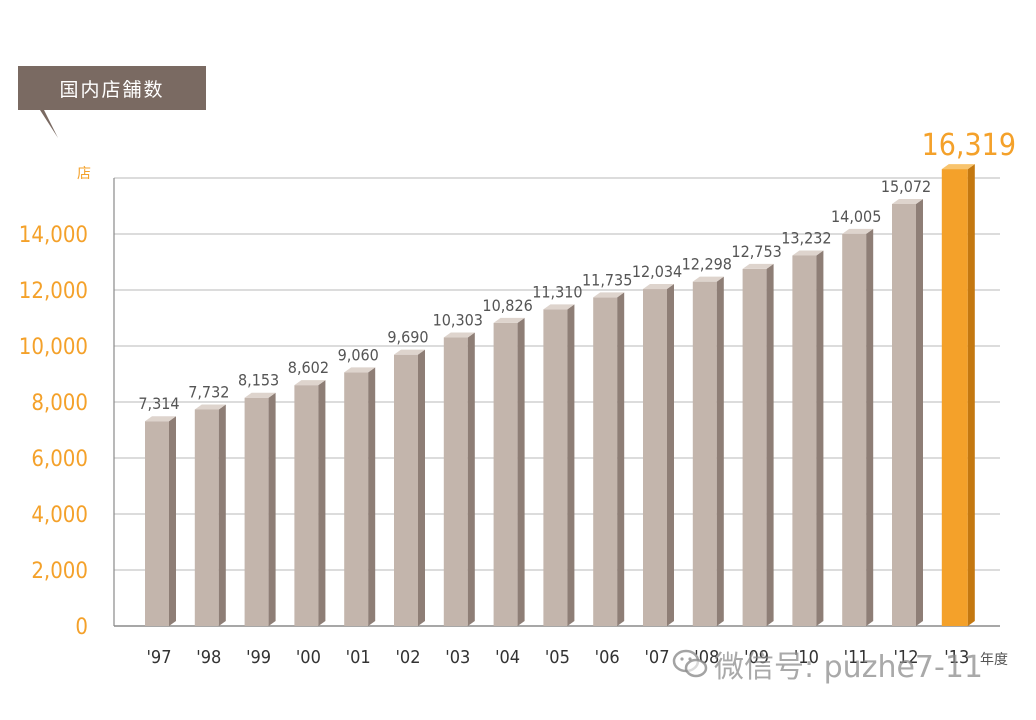 This screenshot has width=1036, height=720. Describe the element at coordinates (407, 657) in the screenshot. I see `x-tick-label: '02` at that location.